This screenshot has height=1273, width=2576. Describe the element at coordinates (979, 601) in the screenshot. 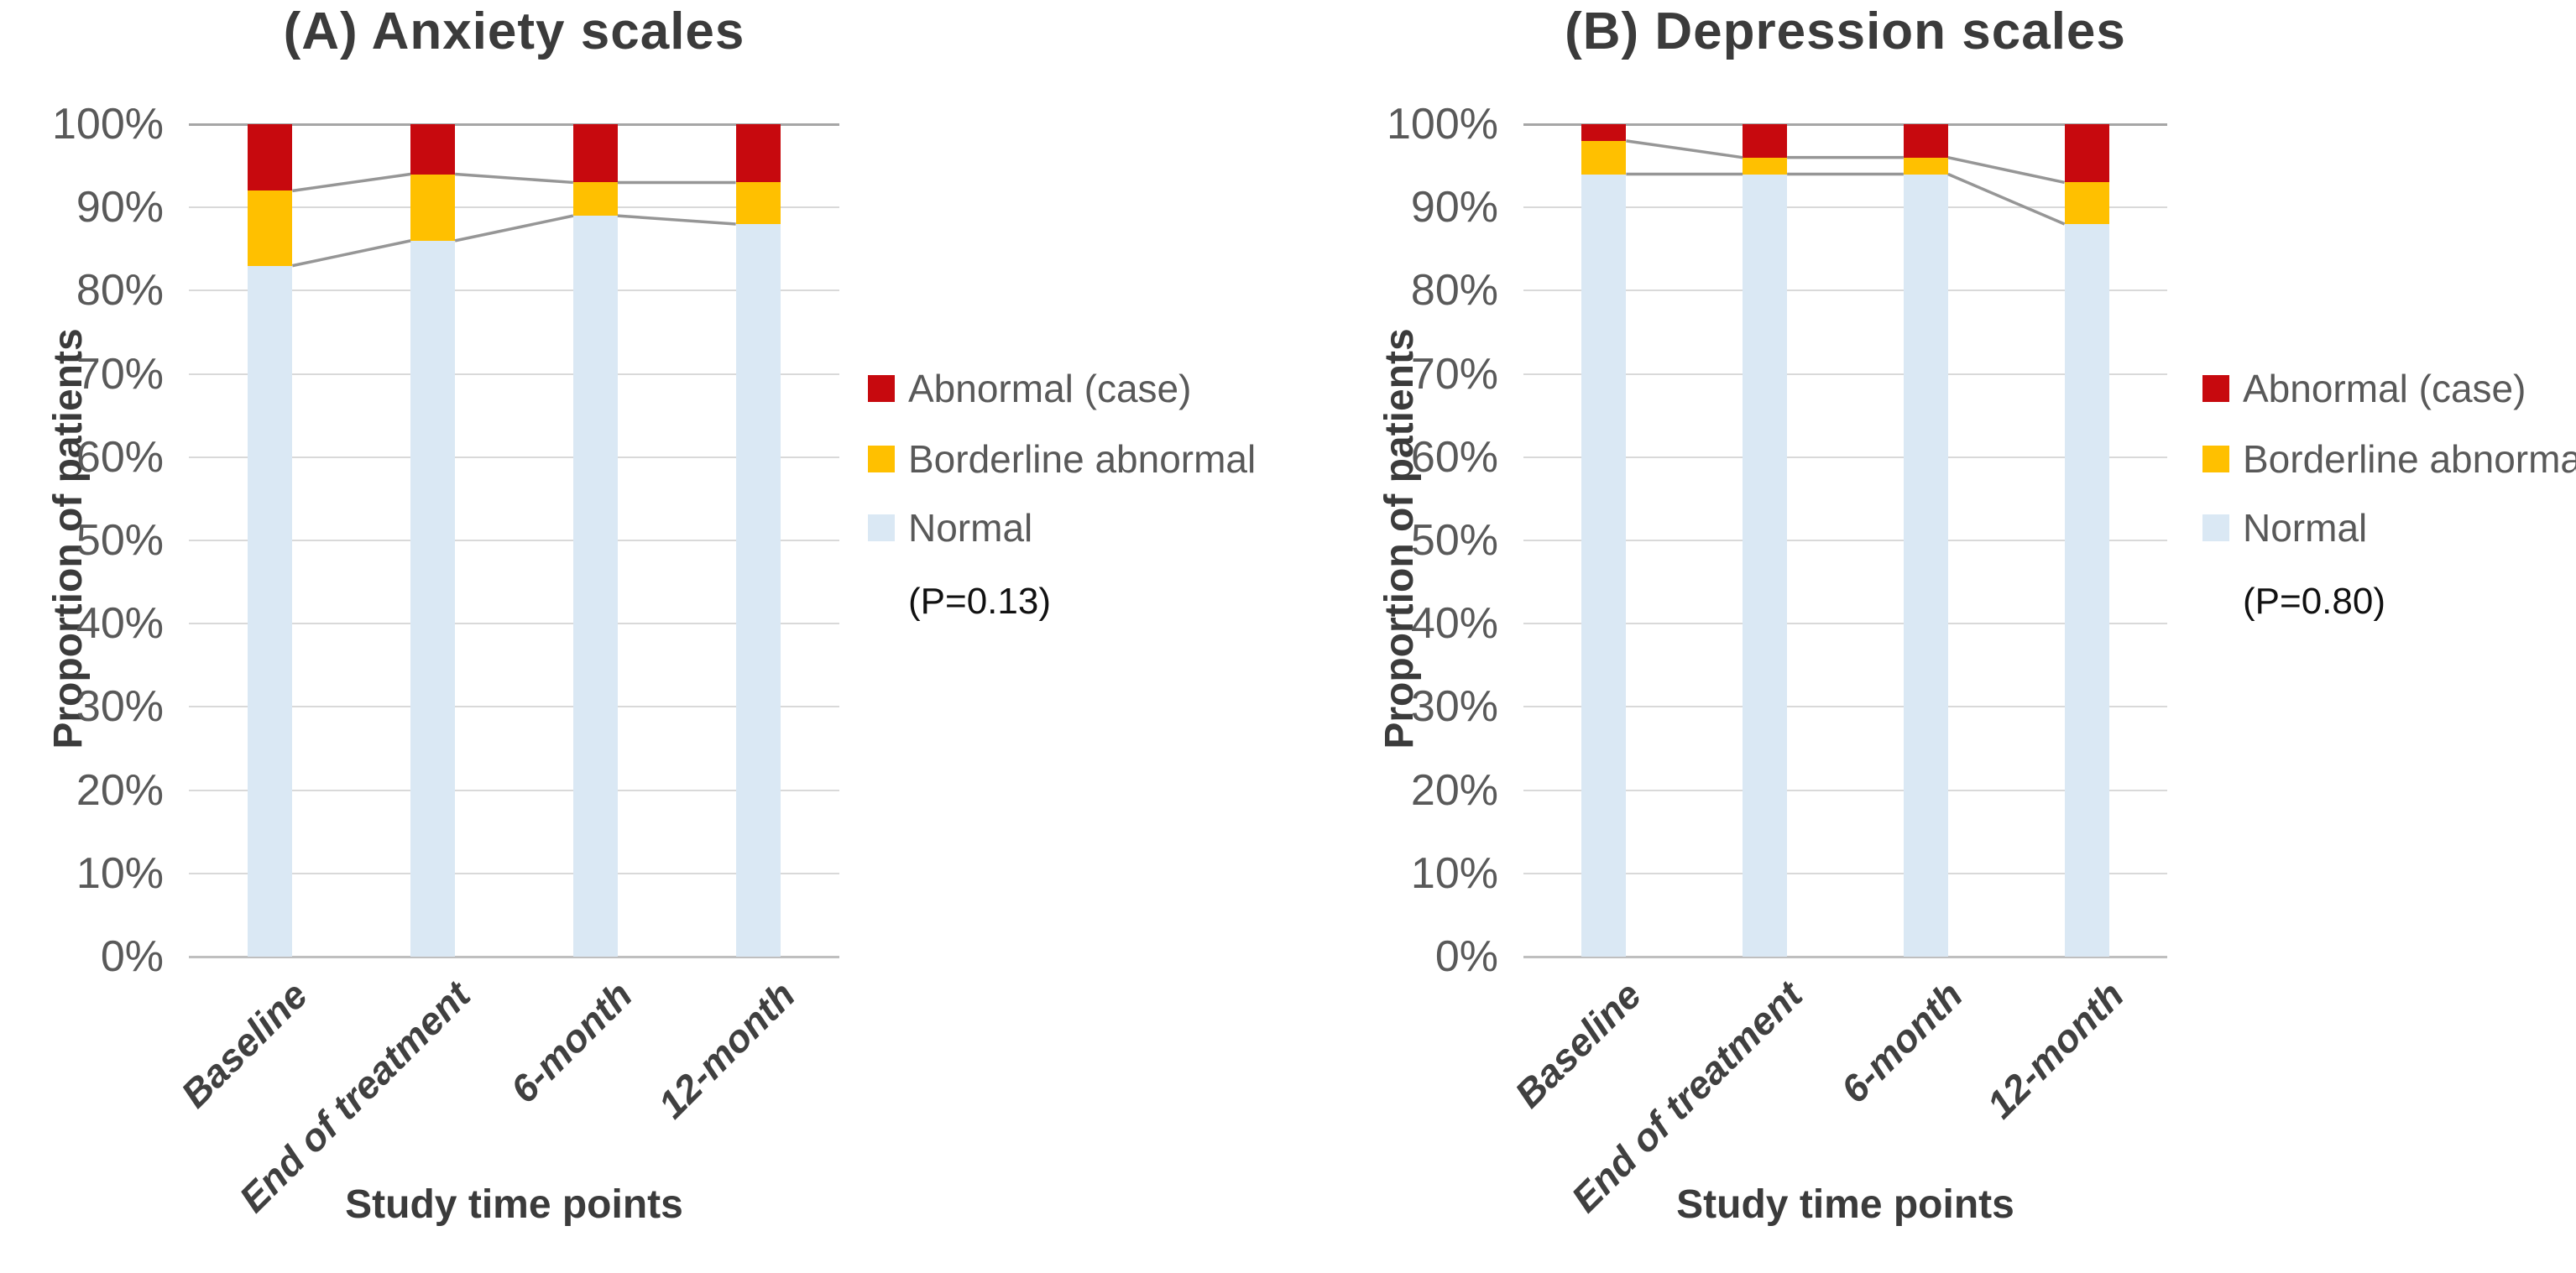

I see `p-value-label: (P=0.13)` at that location.